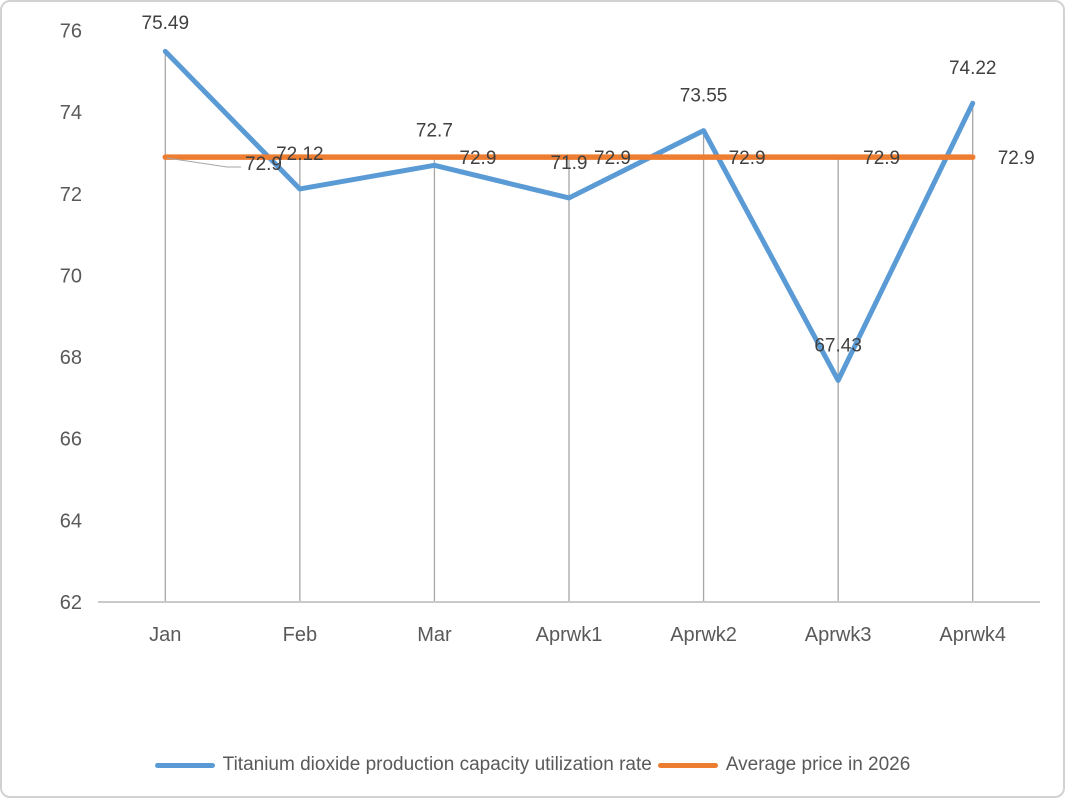  Describe the element at coordinates (687, 765) in the screenshot. I see `legend-swatch-series2` at that location.